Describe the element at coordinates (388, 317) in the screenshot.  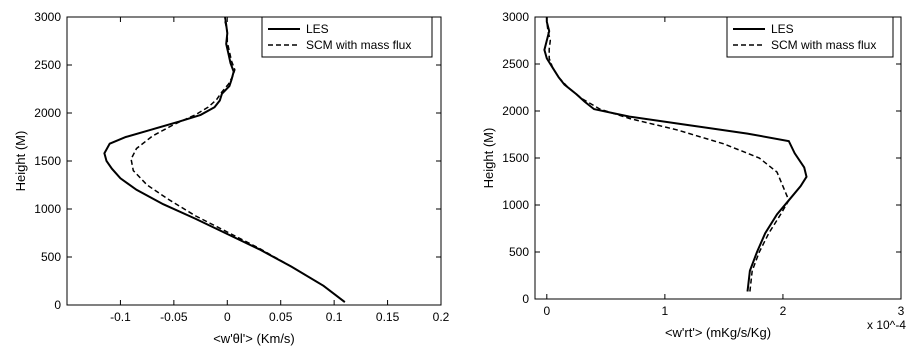
I see `x-tick-label: 0.15` at that location.